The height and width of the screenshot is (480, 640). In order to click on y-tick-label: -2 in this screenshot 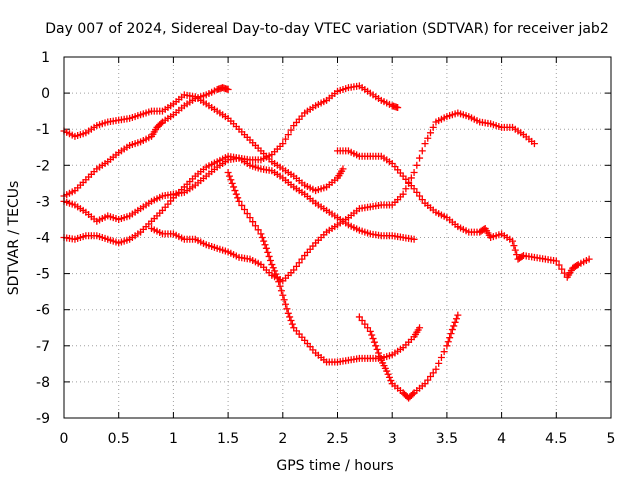, I will do `click(43, 166)`.